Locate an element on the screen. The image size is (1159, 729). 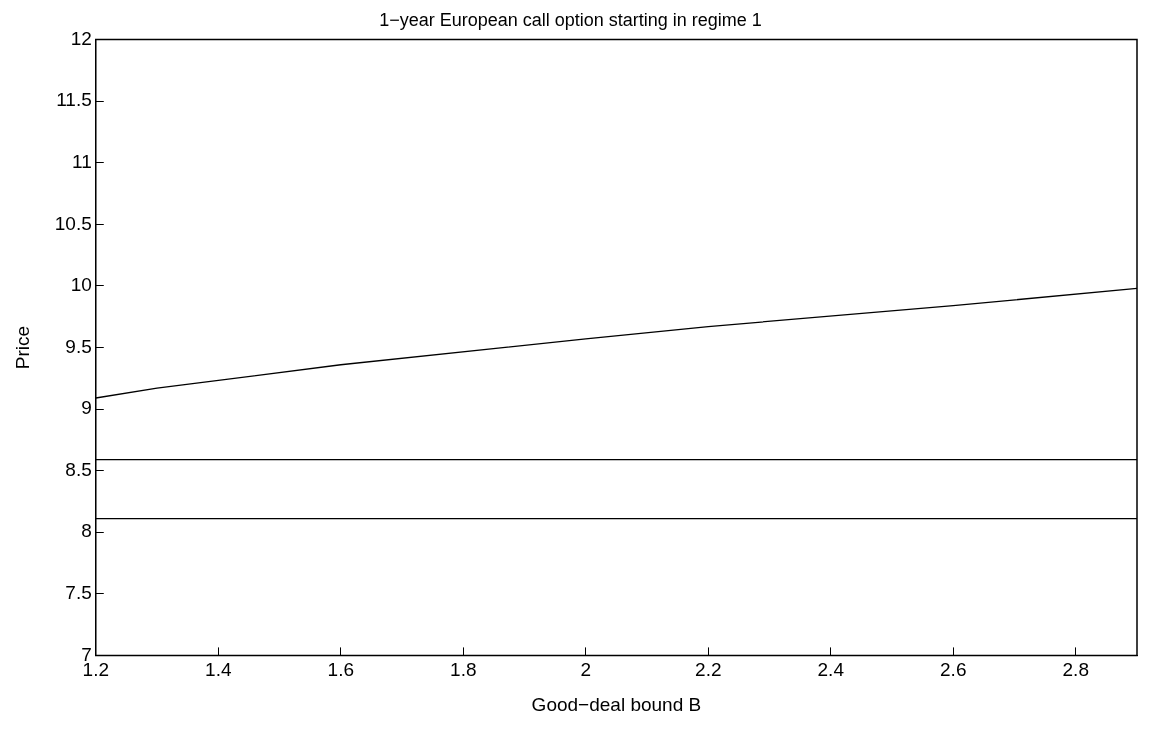
x-axis-title: Good−deal bound B is located at coordinates (616, 704).